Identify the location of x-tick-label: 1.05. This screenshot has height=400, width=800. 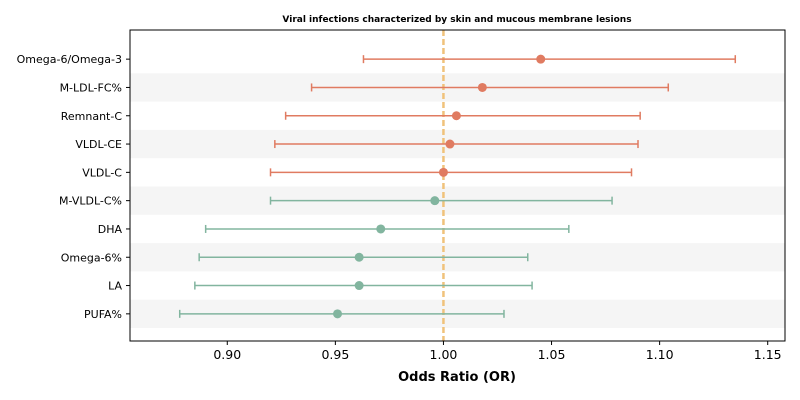
(552, 354).